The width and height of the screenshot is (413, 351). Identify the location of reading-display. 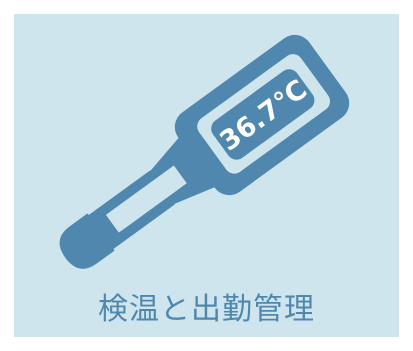
(263, 114).